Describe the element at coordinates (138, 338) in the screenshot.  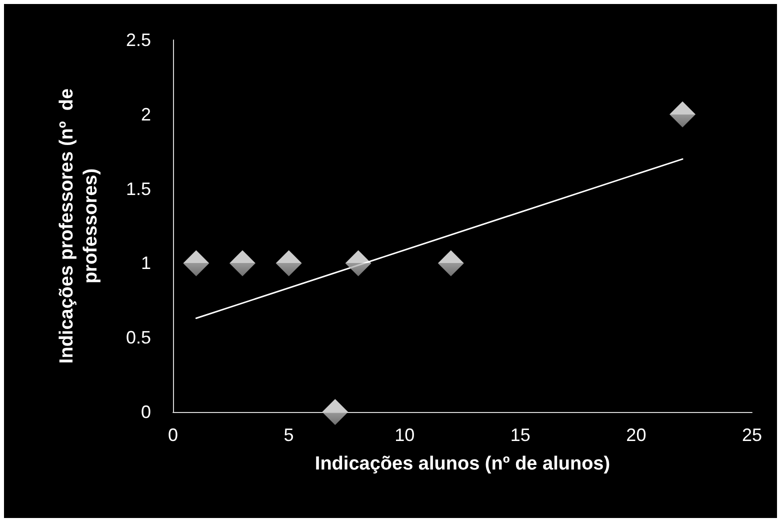
I see `y-tick-label: 0.5` at that location.